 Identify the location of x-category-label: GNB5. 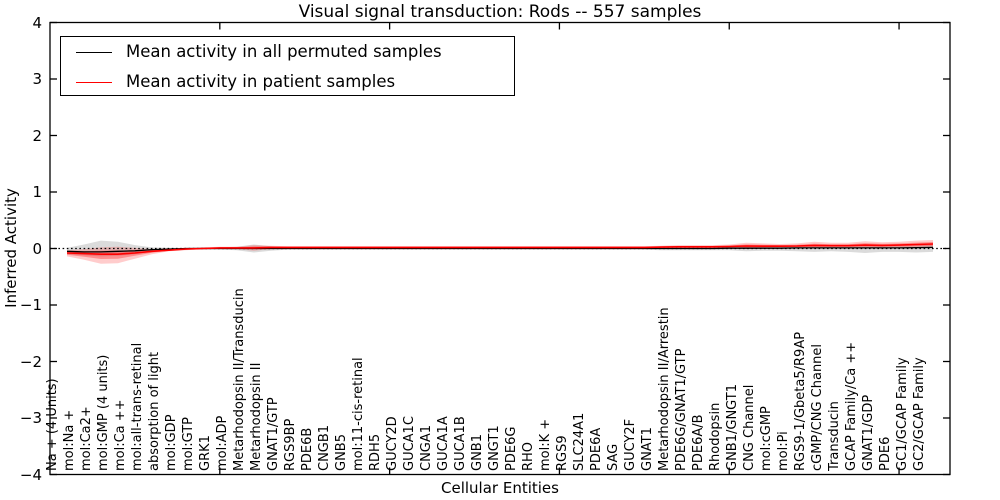
(342, 452).